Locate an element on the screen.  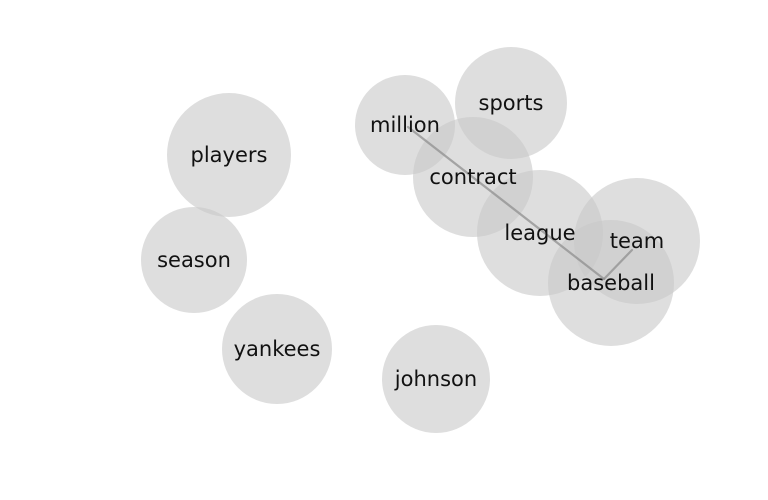
node-bubble-baseball is located at coordinates (611, 283).